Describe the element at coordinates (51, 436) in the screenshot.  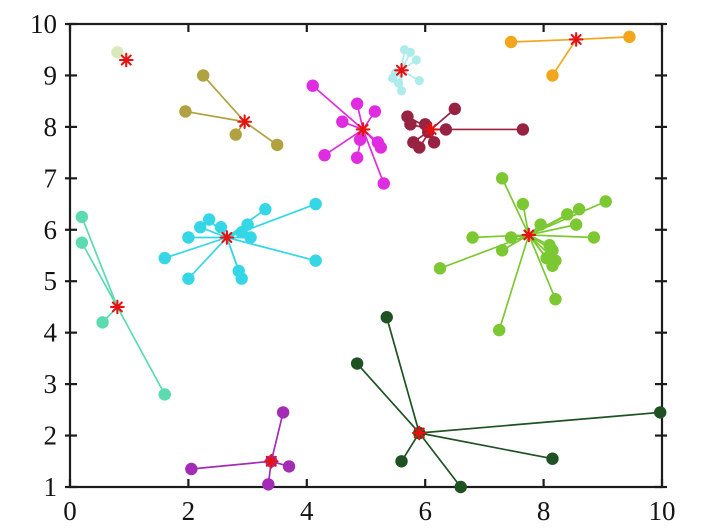
I see `y-tick-label: 2` at that location.